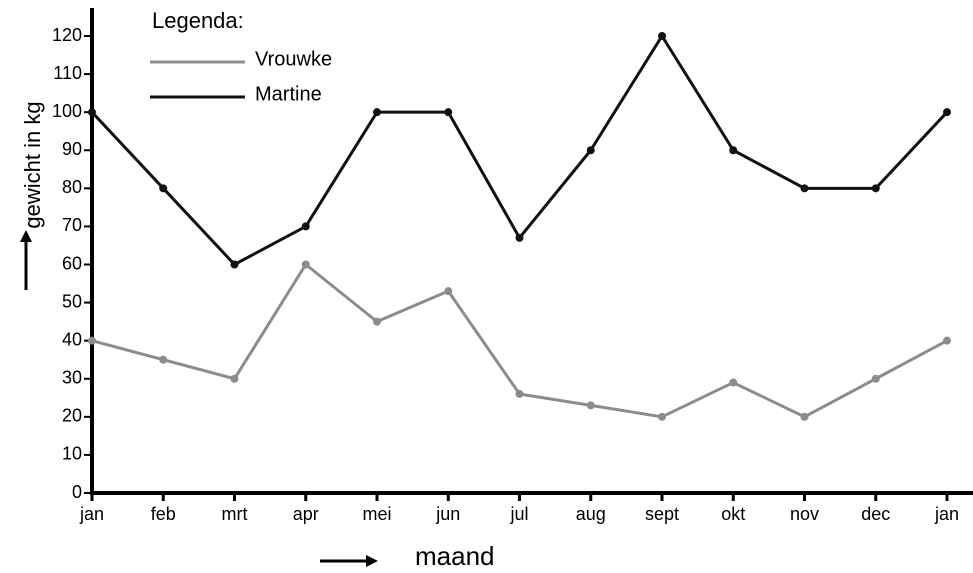 Image resolution: width=973 pixels, height=573 pixels. I want to click on x-tick-label: dec, so click(875, 514).